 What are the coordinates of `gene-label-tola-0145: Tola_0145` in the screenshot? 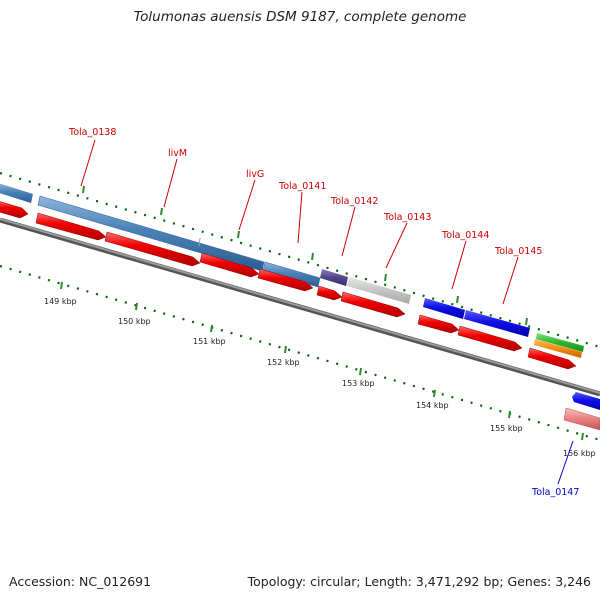 It's located at (518, 251).